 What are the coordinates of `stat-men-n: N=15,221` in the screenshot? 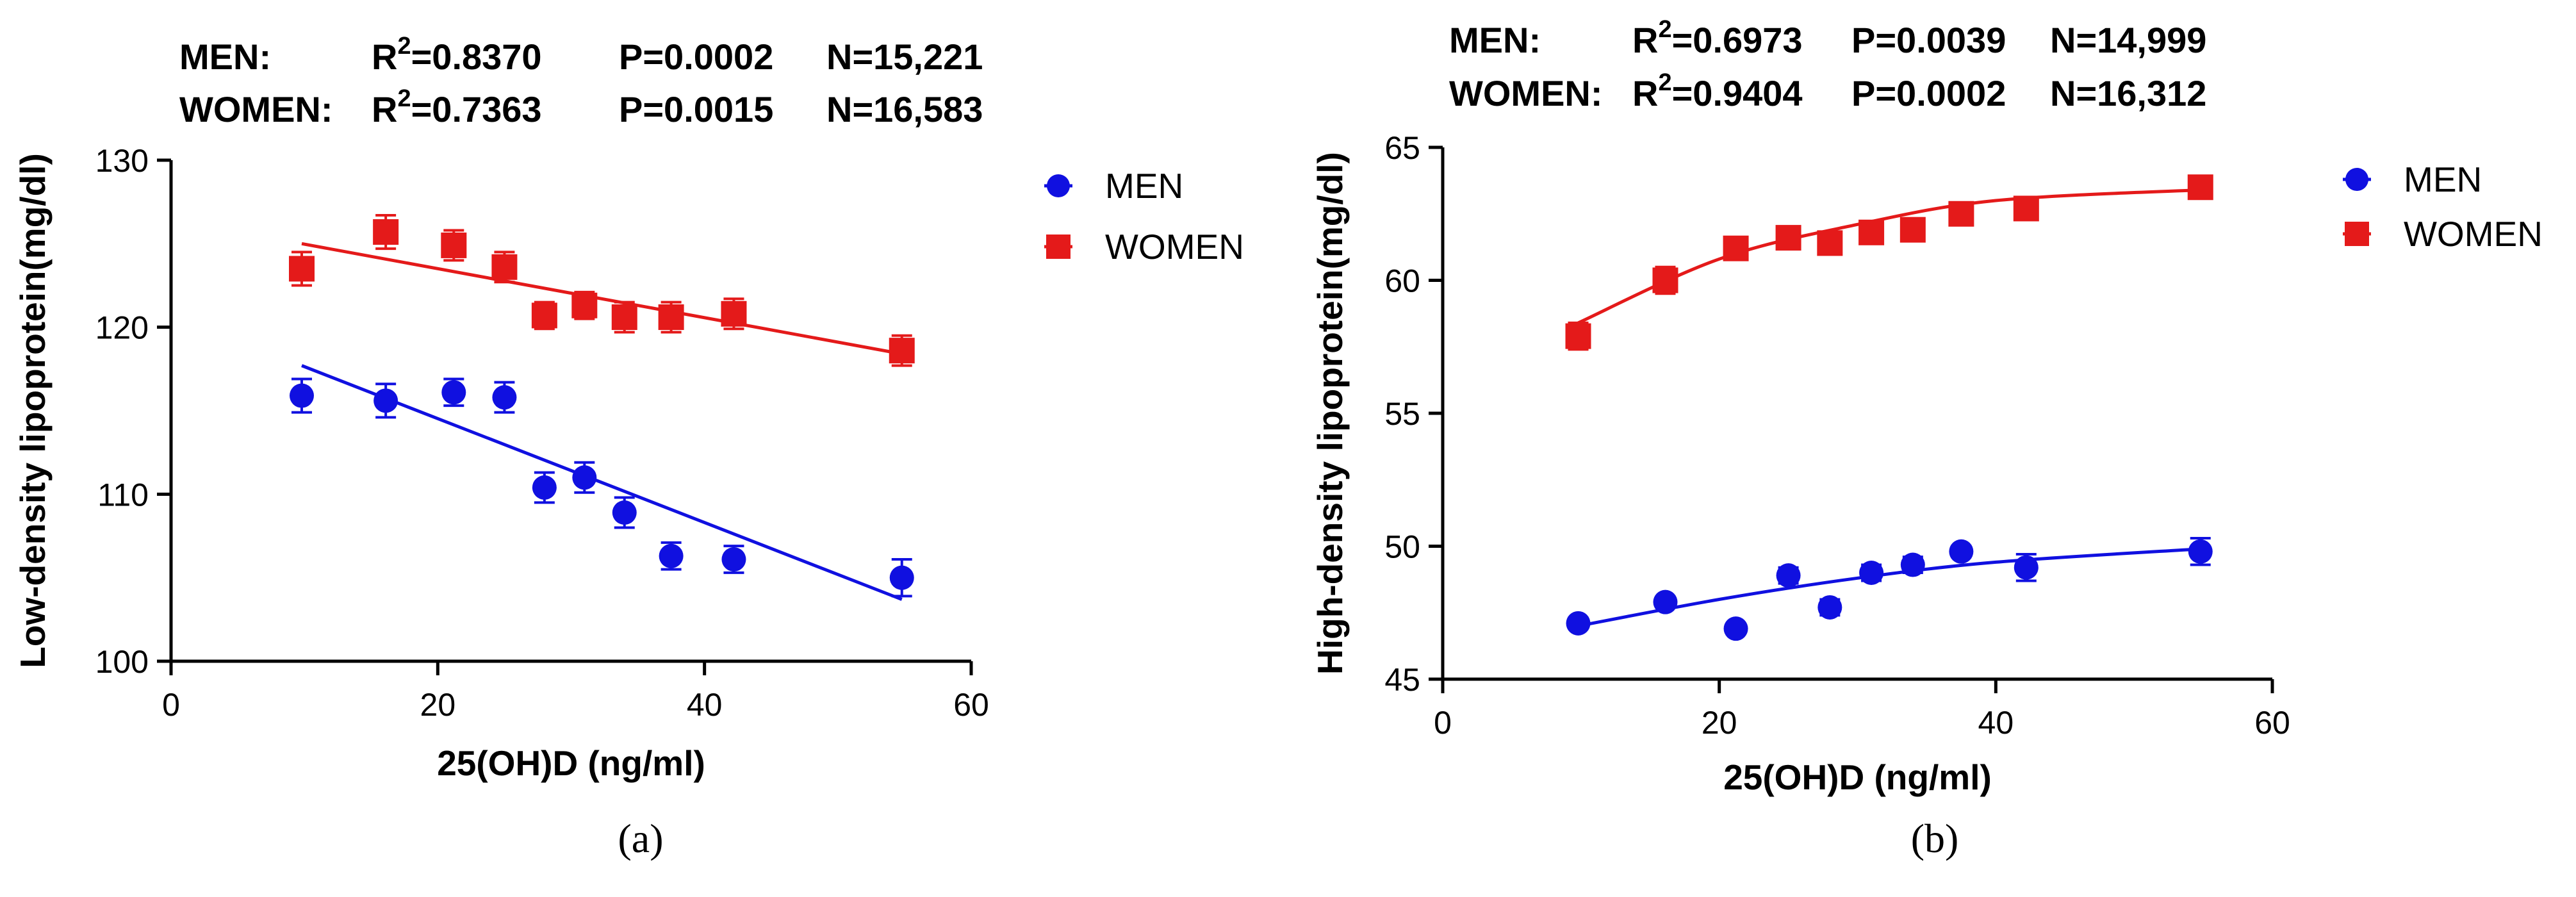 It's located at (904, 57).